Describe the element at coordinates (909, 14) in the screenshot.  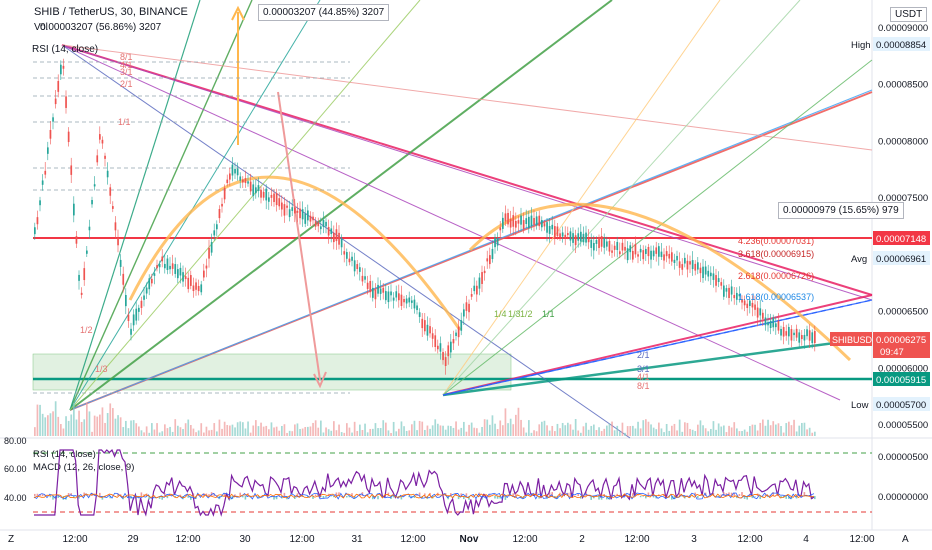
I see `currency-button: USDT` at that location.